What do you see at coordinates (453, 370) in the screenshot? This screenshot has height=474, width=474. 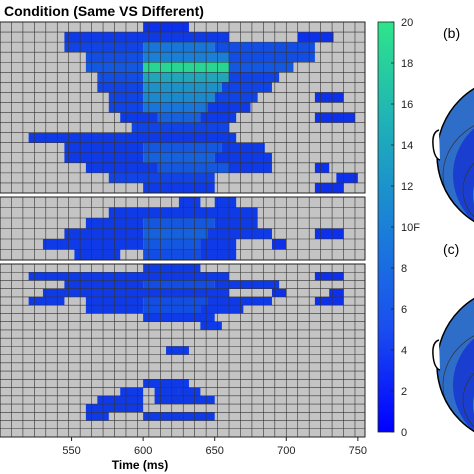 I see `topomap-head-c` at bounding box center [453, 370].